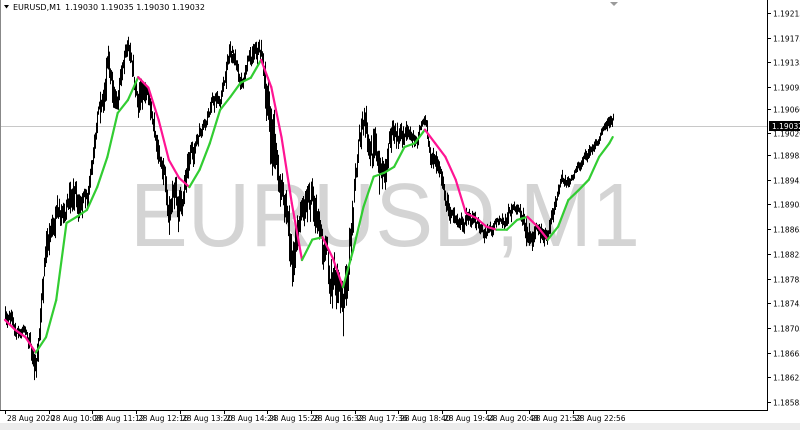 The image size is (800, 430). Describe the element at coordinates (786, 255) in the screenshot. I see `price-tick-label: 1.18825` at that location.